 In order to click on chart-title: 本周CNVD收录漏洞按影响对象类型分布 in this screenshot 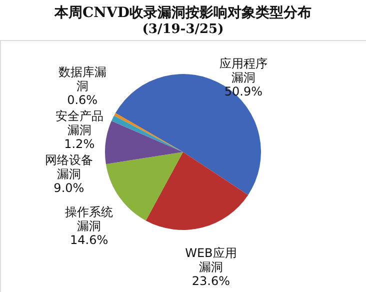, I will do `click(183, 13)`.